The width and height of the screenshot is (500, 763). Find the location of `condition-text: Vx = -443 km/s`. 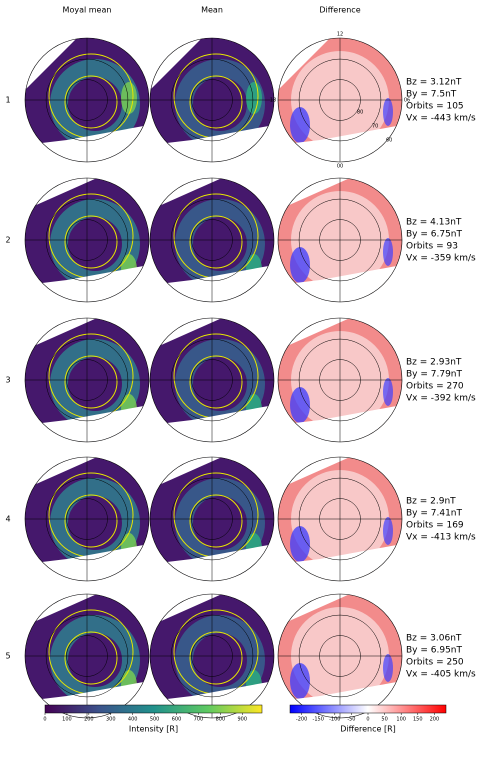

condition-text: Vx = -443 km/s is located at coordinates (441, 119).